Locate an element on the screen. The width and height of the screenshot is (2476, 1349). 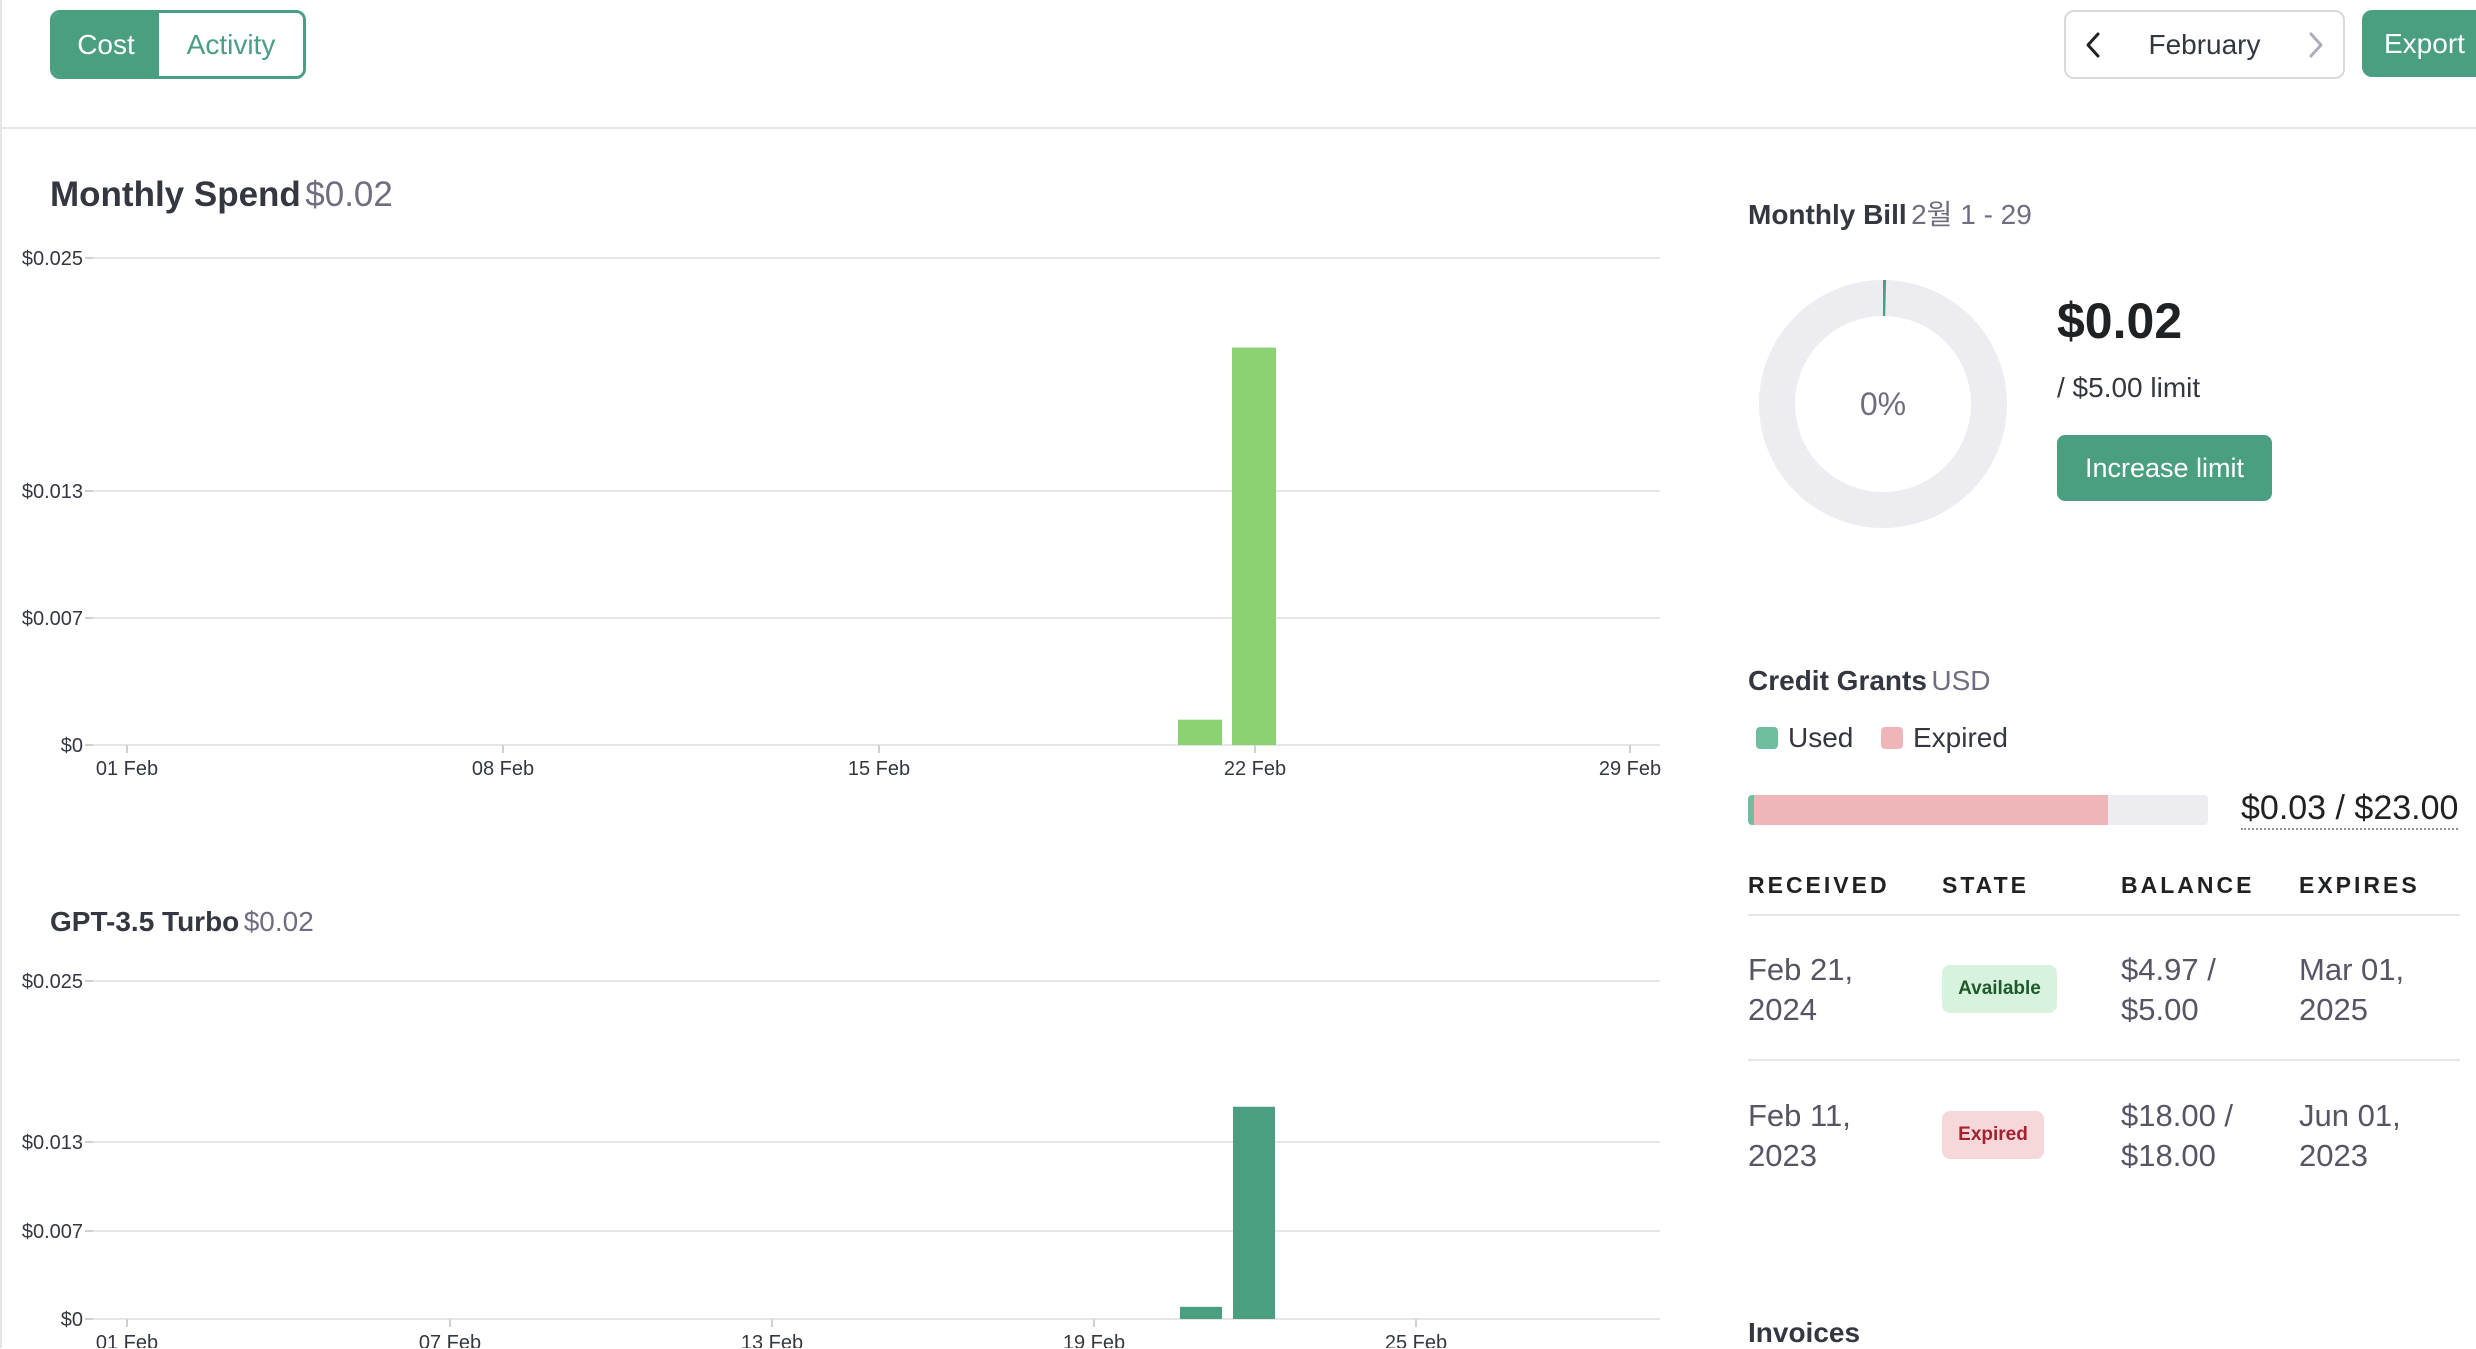
credit-expired-segment is located at coordinates (1931, 810).